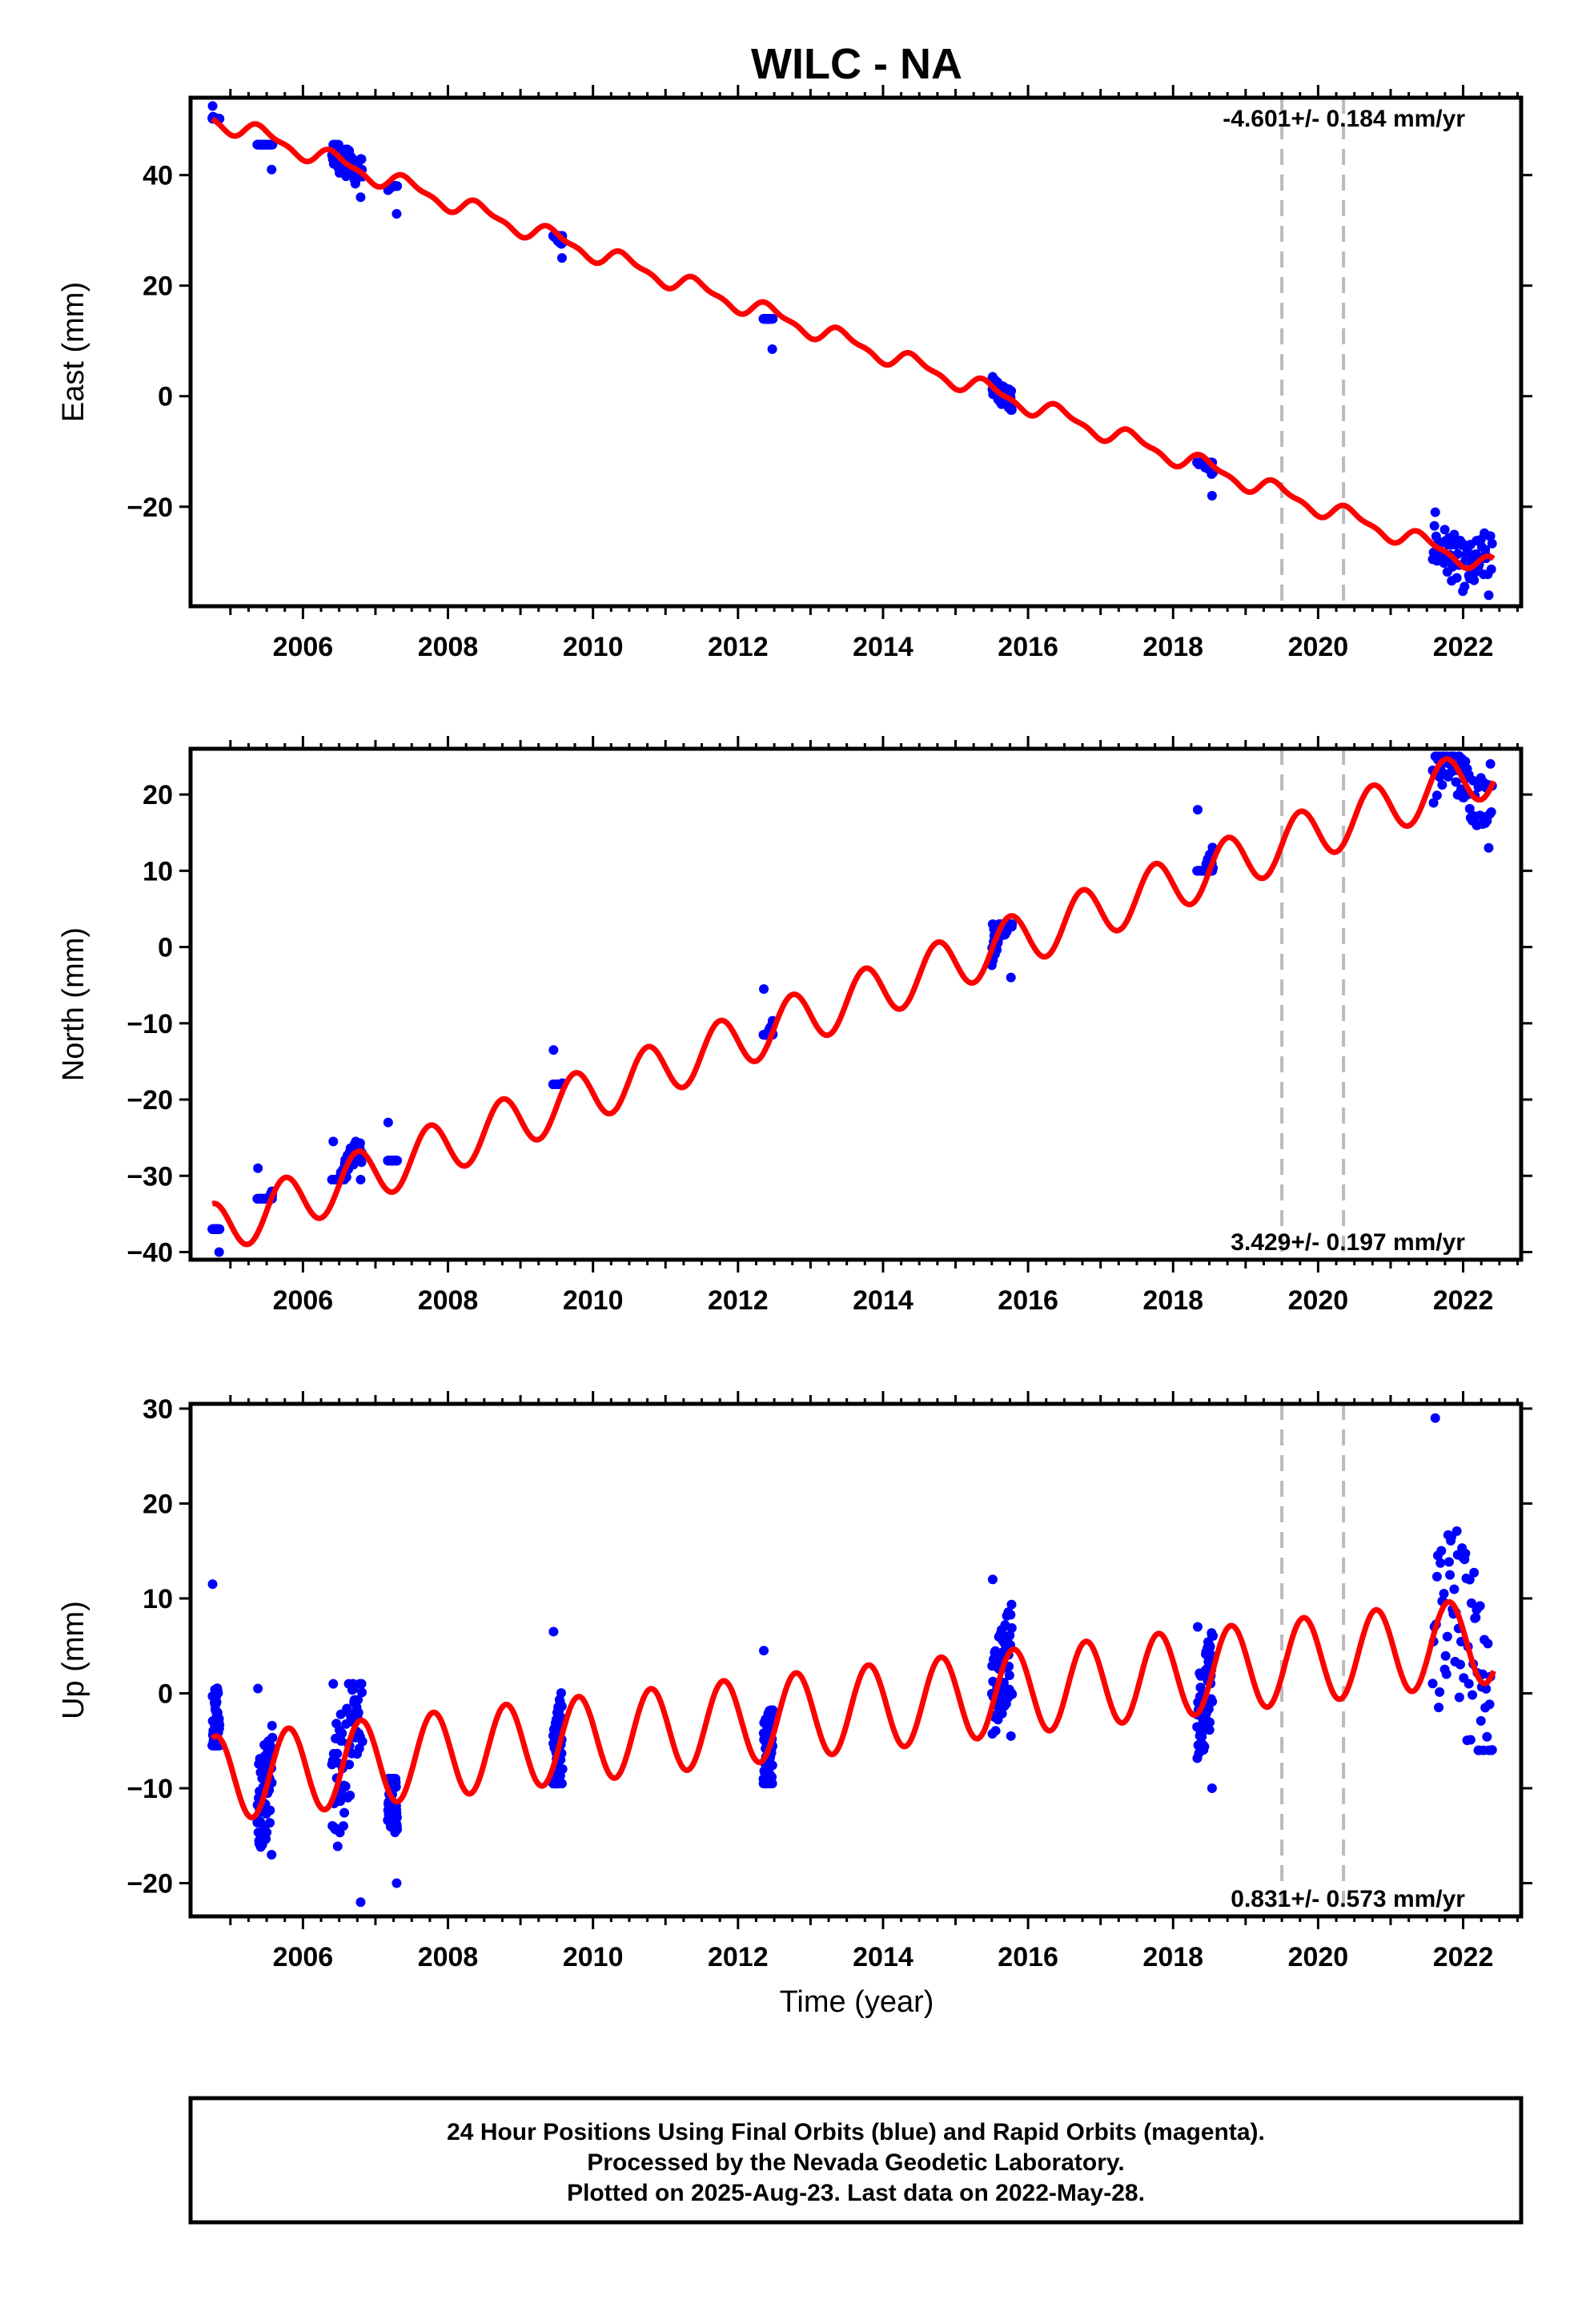 This screenshot has width=1582, height=2324. I want to click on north-y-tick-label: −40, so click(149, 1252).